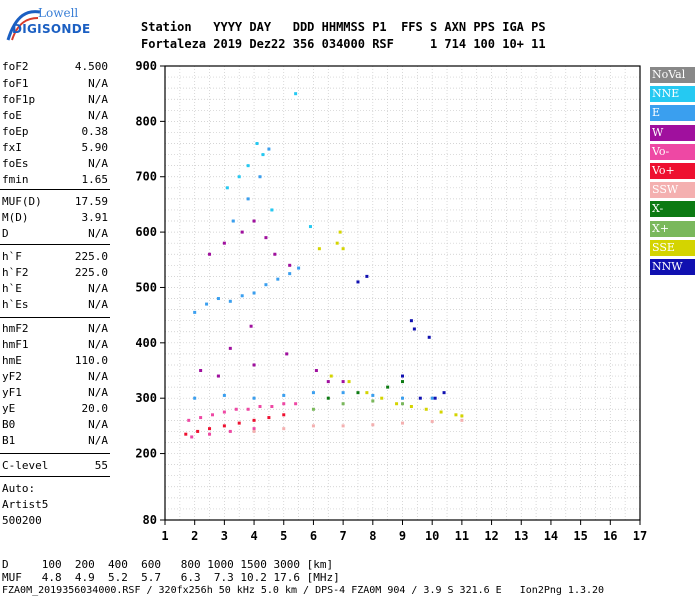 The image size is (700, 600). What do you see at coordinates (462, 536) in the screenshot?
I see `x-tick-label: 11` at bounding box center [462, 536].